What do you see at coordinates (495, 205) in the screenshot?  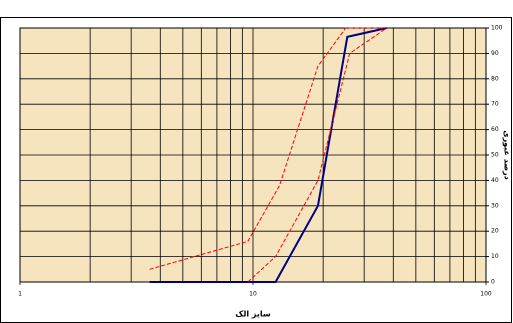 I see `y-tick-label: 30` at bounding box center [495, 205].